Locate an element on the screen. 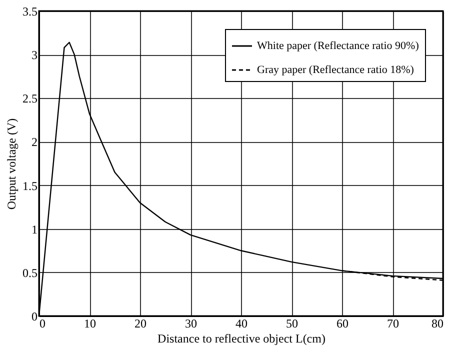 This screenshot has width=449, height=349. x-tick-label: 30 is located at coordinates (191, 323).